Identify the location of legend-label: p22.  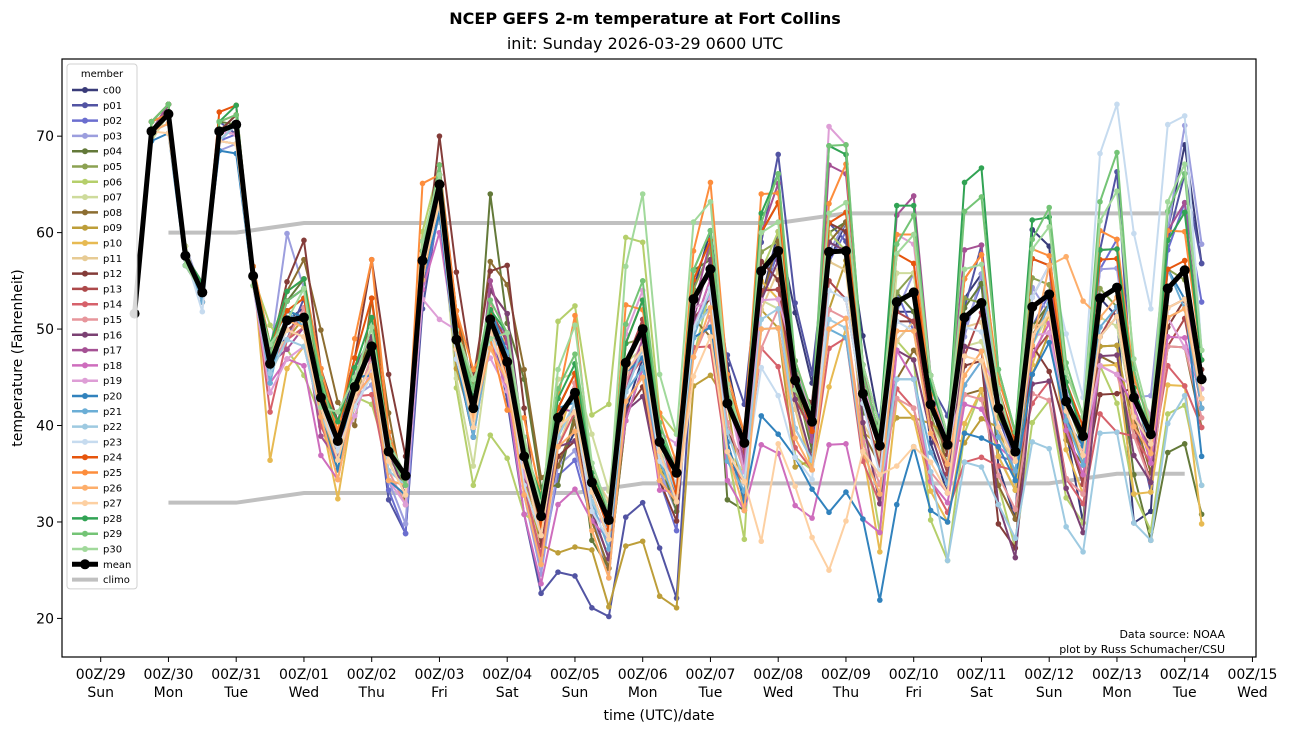
(112, 427).